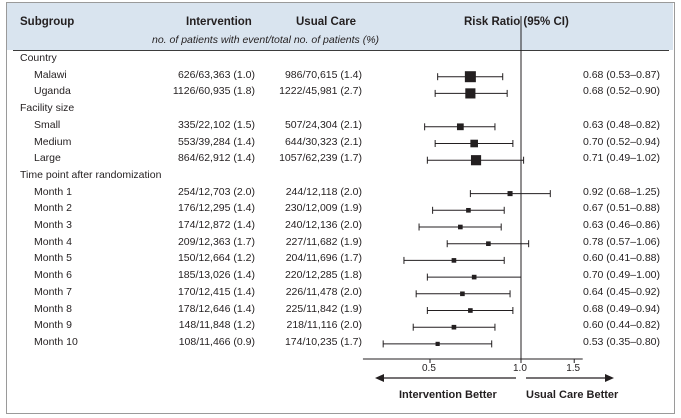 This screenshot has width=681, height=418. I want to click on row-label: Month 7, so click(53, 291).